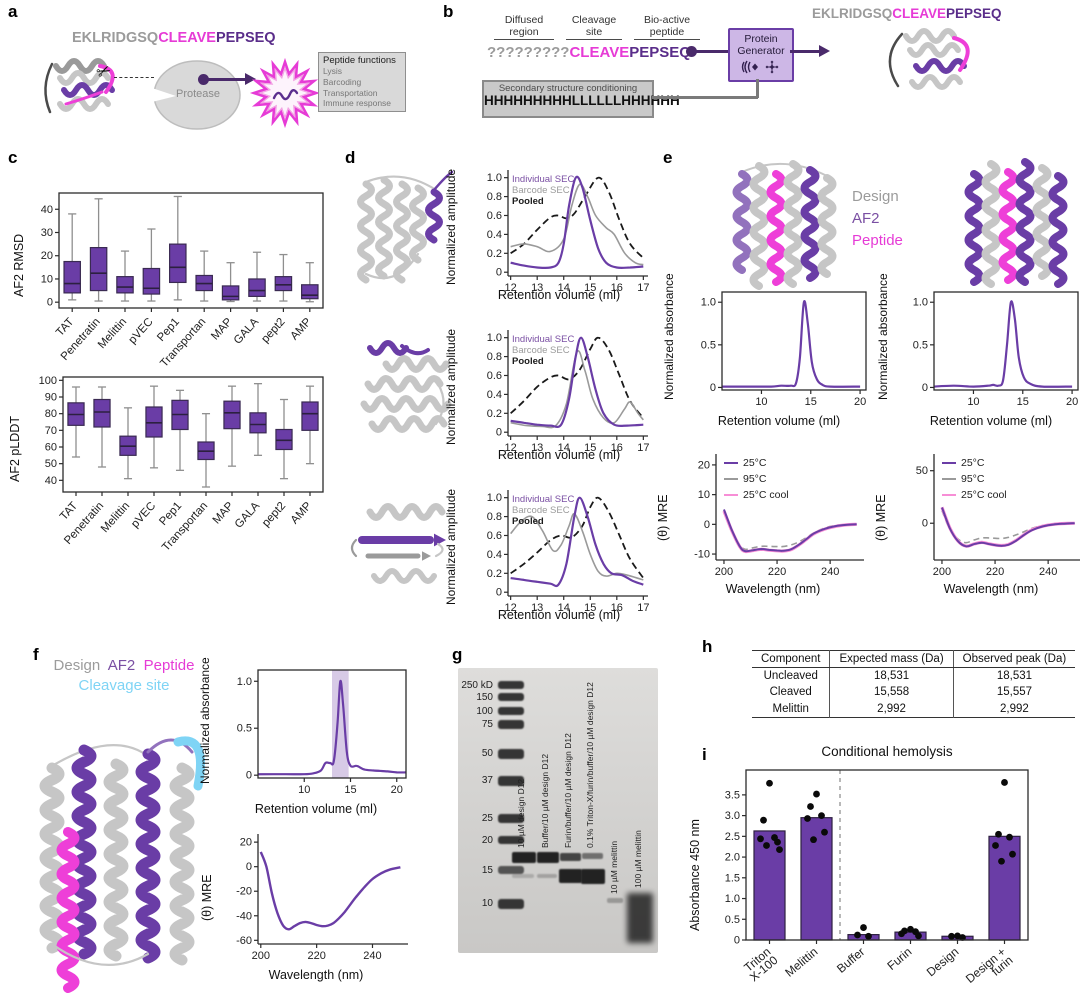 The image size is (1080, 996). What do you see at coordinates (350, 157) in the screenshot?
I see `panel-d-label: d` at bounding box center [350, 157].